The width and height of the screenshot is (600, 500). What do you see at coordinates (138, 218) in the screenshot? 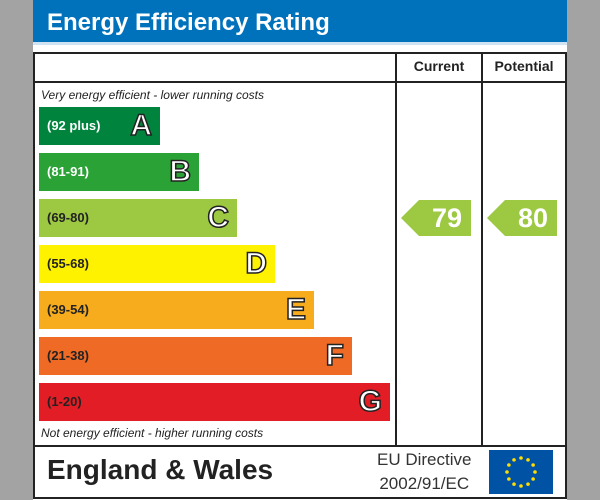
I see `band-c: (69-80) C` at bounding box center [138, 218].